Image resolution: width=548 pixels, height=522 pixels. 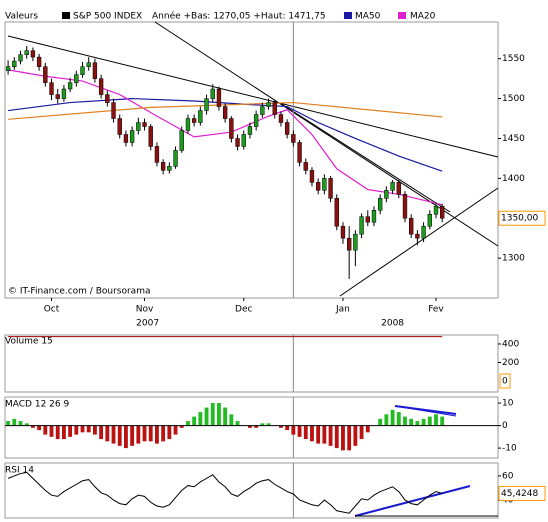 What do you see at coordinates (251, 363) in the screenshot?
I see `volume-panel` at bounding box center [251, 363].